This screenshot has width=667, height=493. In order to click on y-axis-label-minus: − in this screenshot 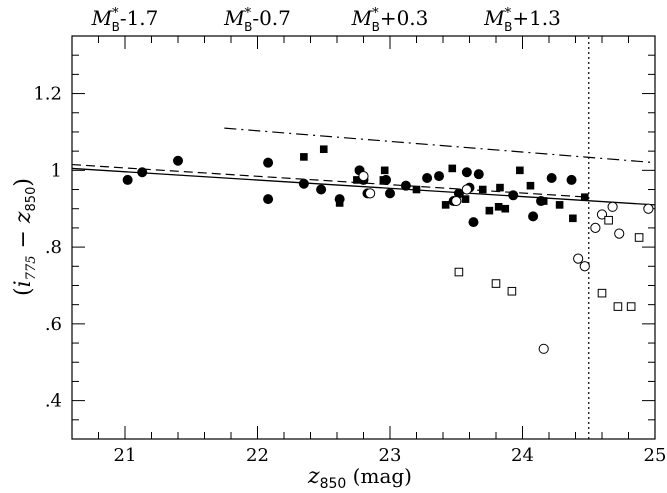, I will do `click(23, 239)`.